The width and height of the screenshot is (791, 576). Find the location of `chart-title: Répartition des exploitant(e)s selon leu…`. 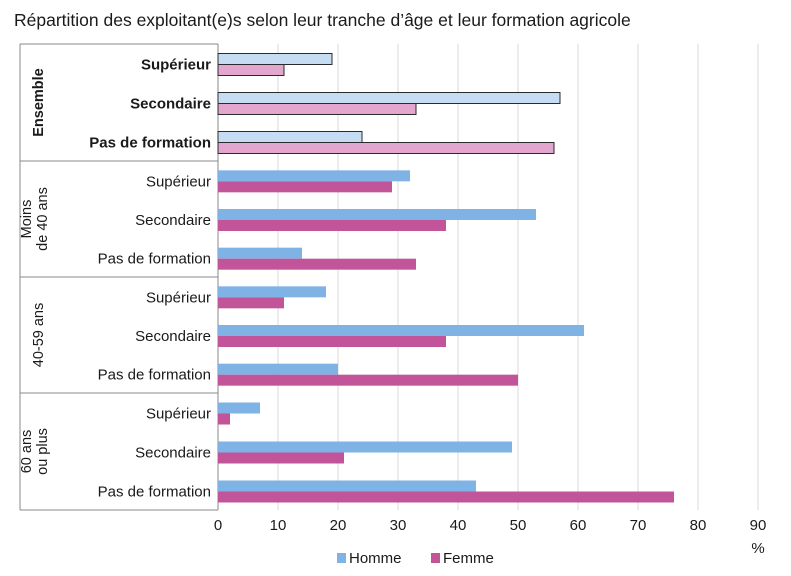

chart-title: Répartition des exploitant(e)s selon leu… is located at coordinates (322, 20).